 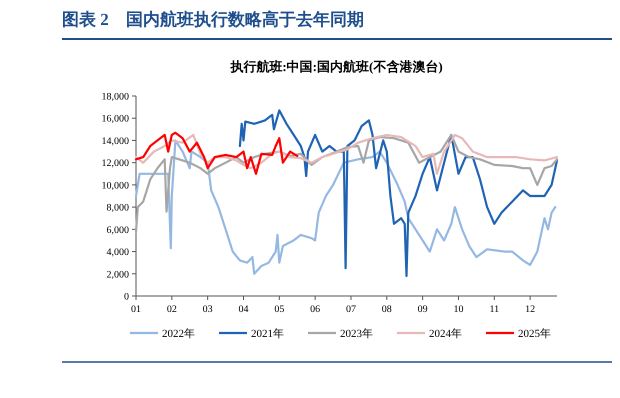 I want to click on y-tick-label: 0, so click(x=126, y=297).